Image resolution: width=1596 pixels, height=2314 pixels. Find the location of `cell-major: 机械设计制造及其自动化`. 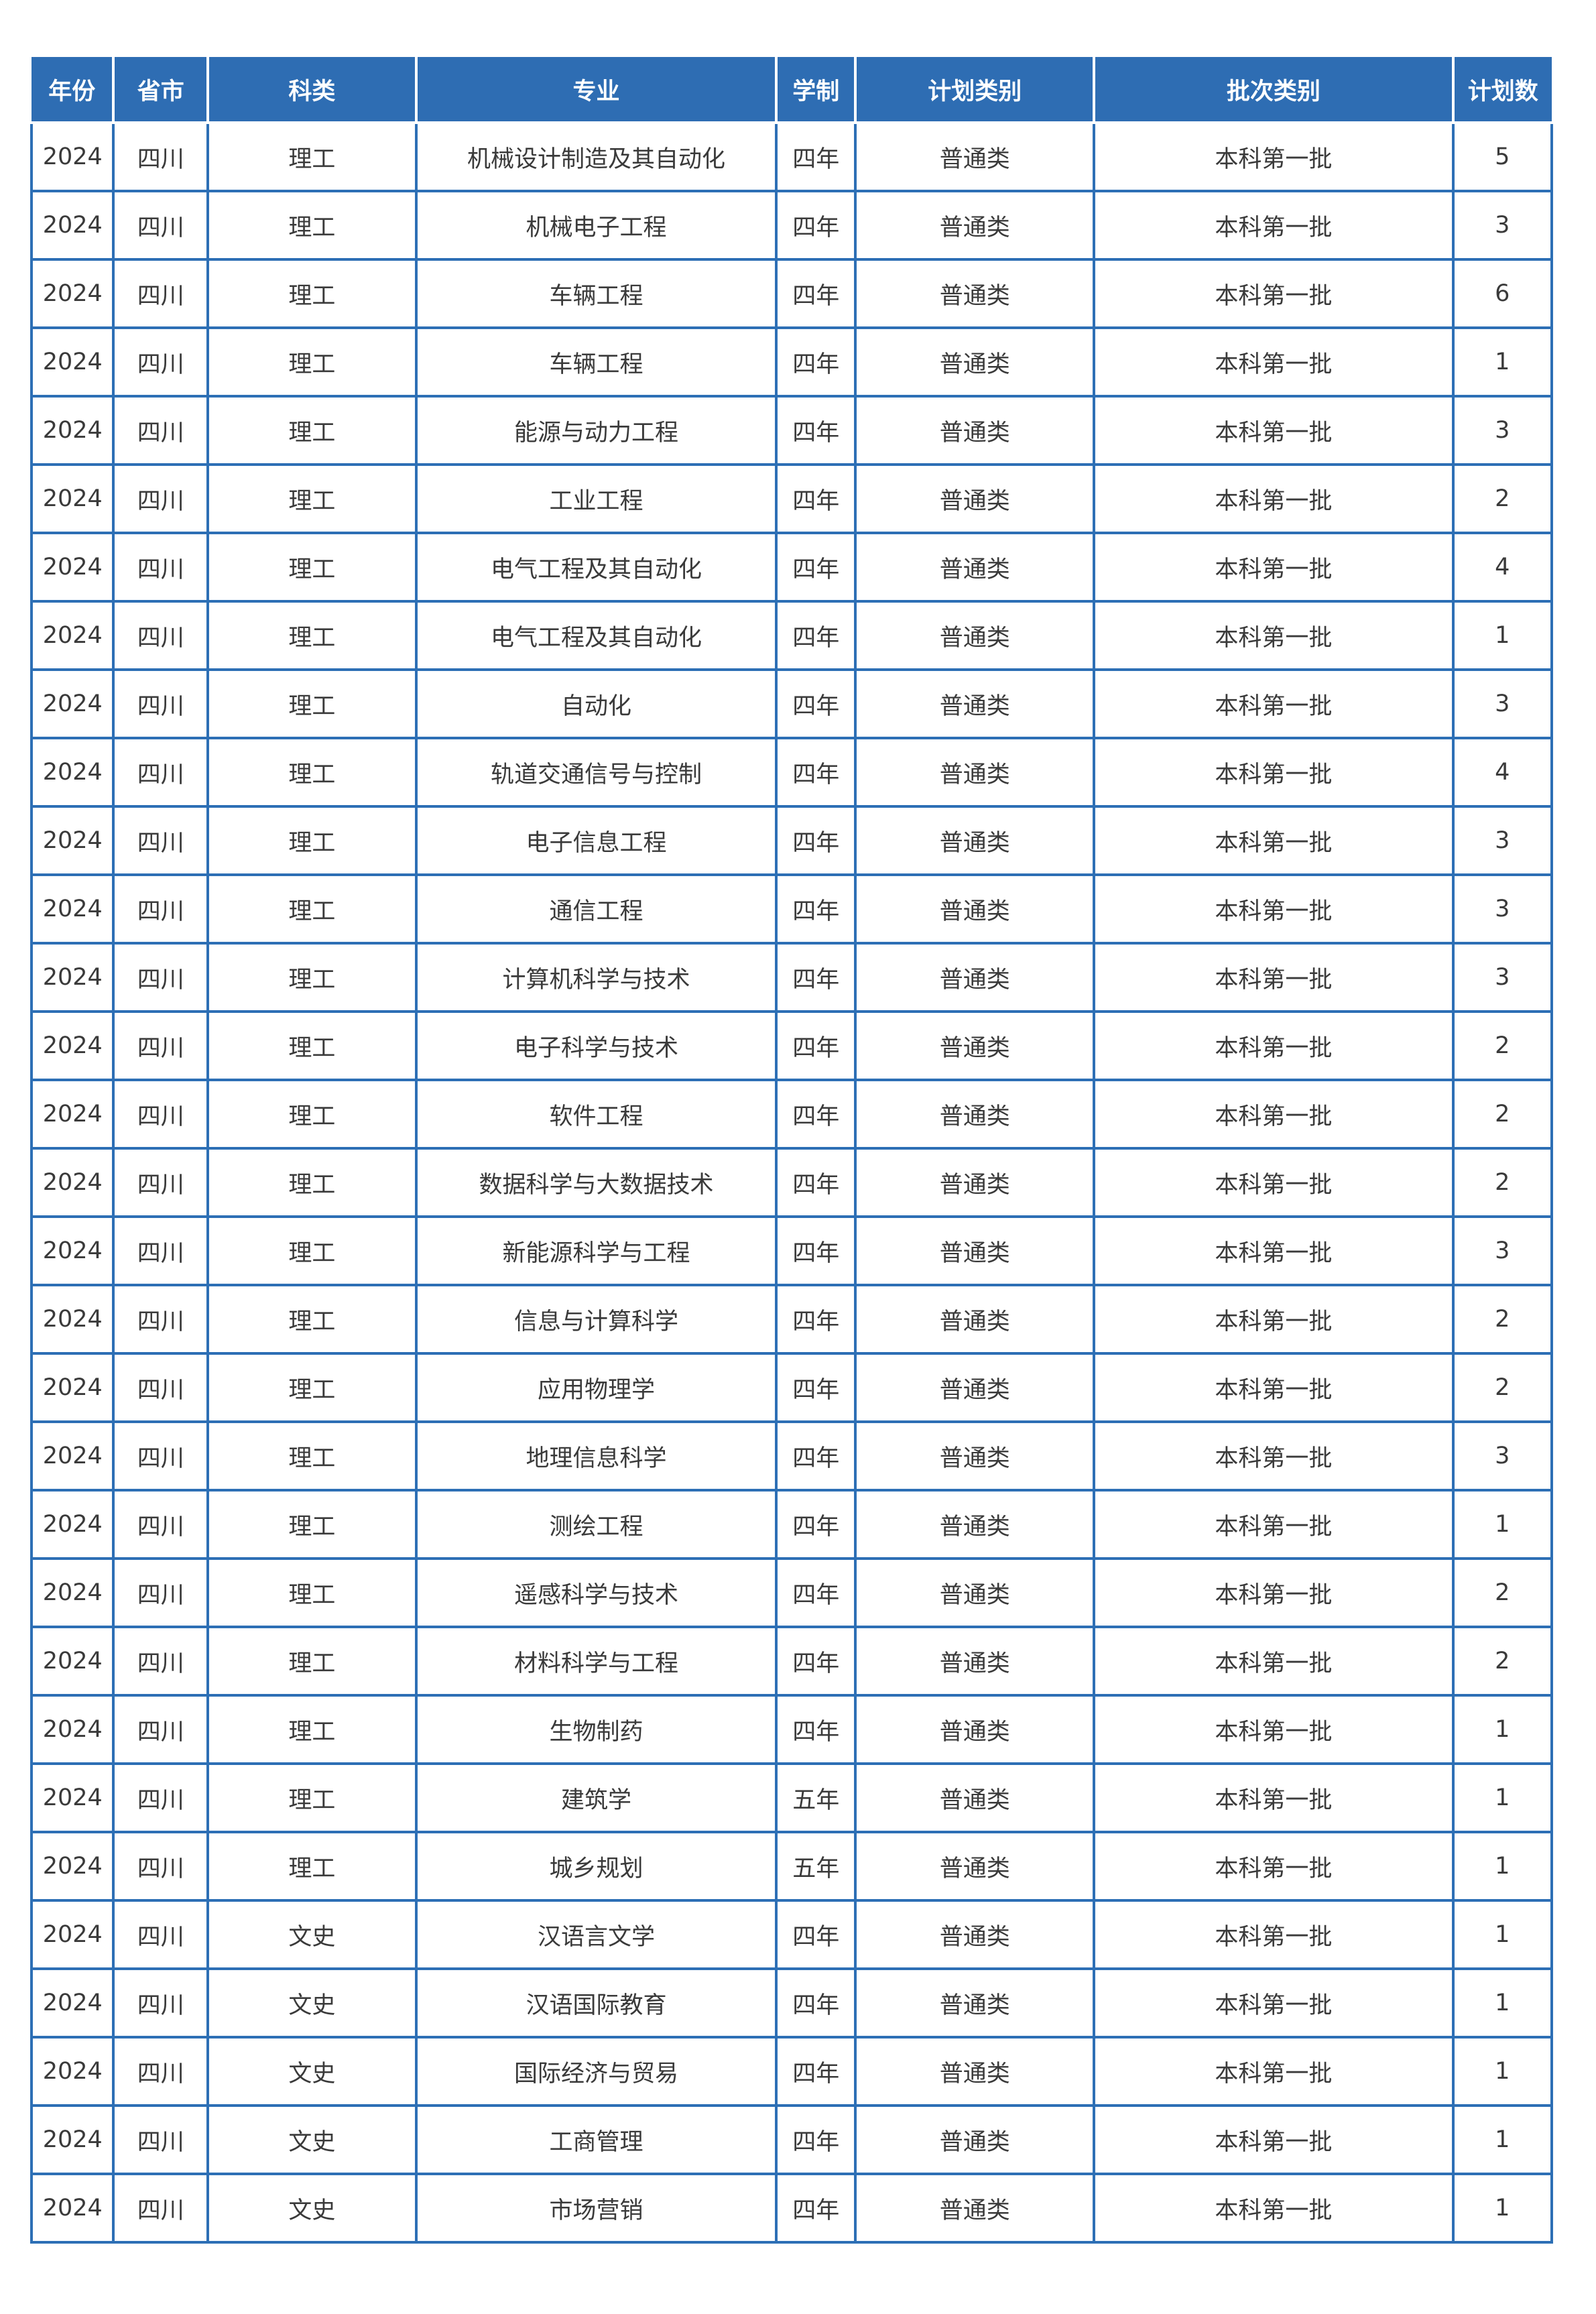

cell-major: 机械设计制造及其自动化 is located at coordinates (596, 156).